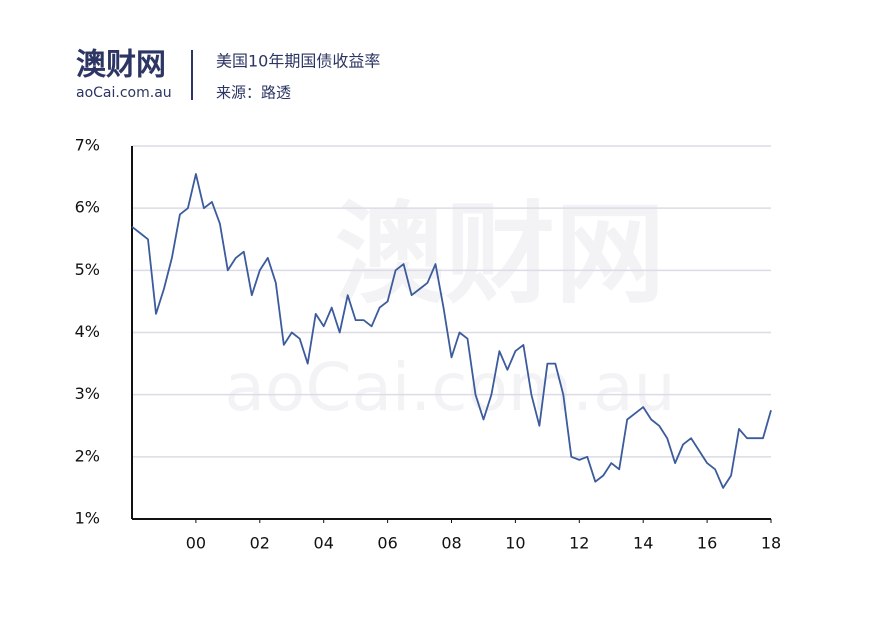 This screenshot has height=620, width=874. What do you see at coordinates (643, 543) in the screenshot?
I see `x-tick-label: 14` at bounding box center [643, 543].